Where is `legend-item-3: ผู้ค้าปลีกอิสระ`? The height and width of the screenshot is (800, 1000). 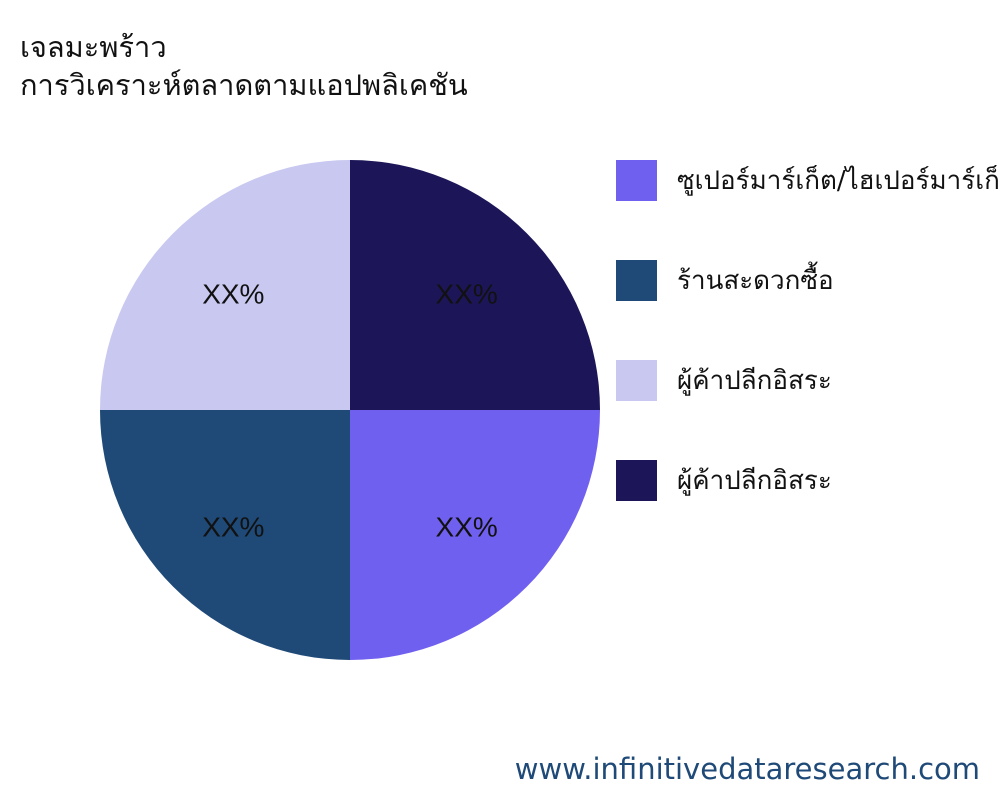 legend-item-3: ผู้ค้าปลีกอิสระ is located at coordinates (808, 480).